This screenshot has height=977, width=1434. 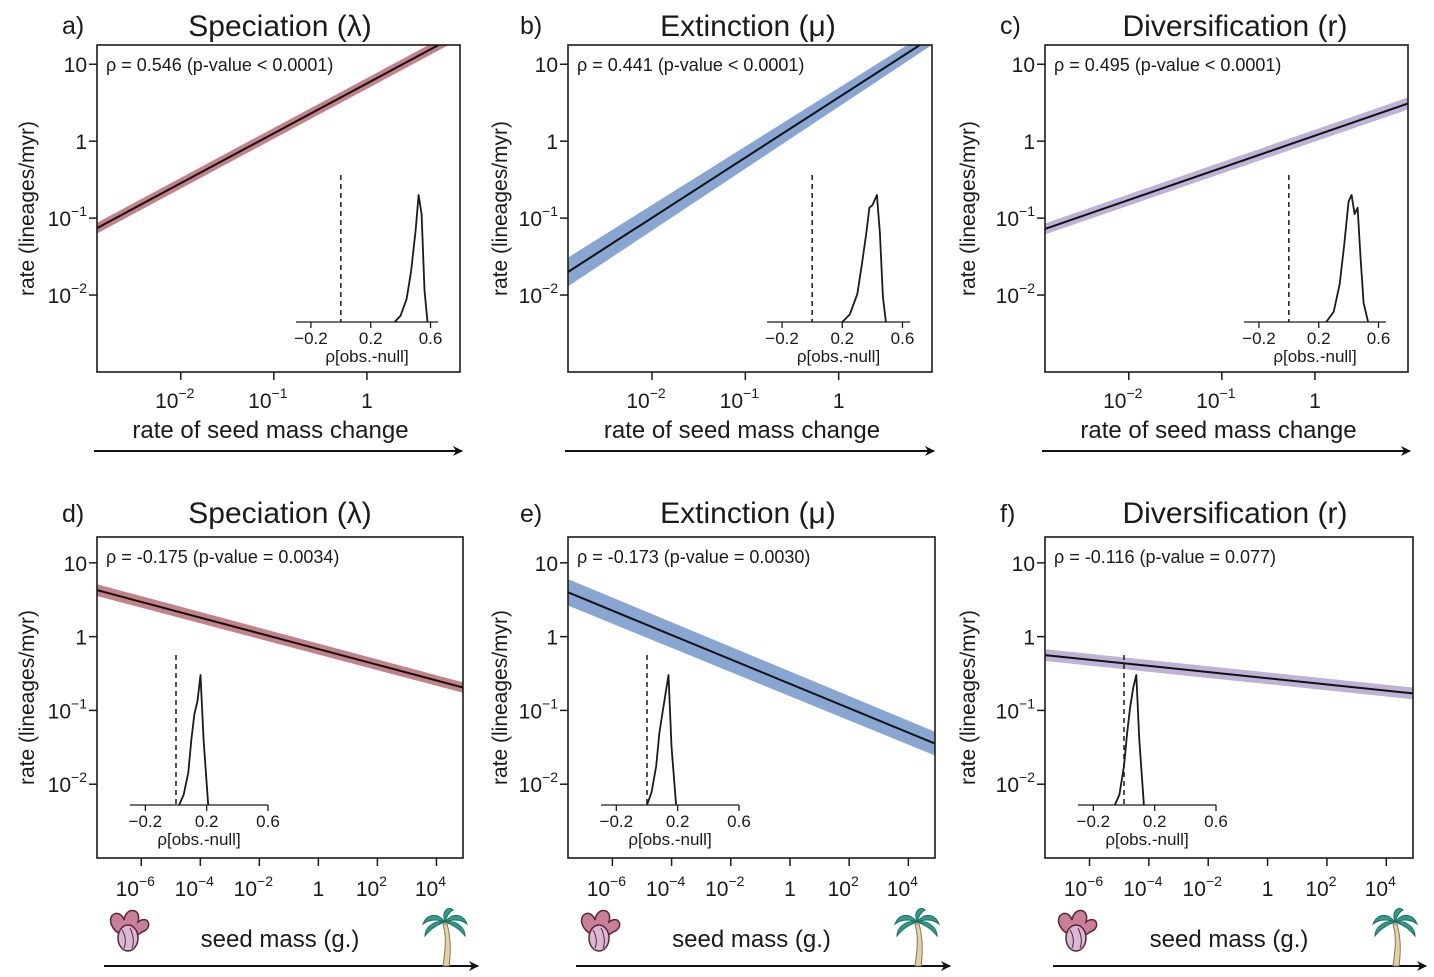 I want to click on correlation-annotation: ρ = -0.173 (p-value = 0.0030), so click(x=693, y=557).